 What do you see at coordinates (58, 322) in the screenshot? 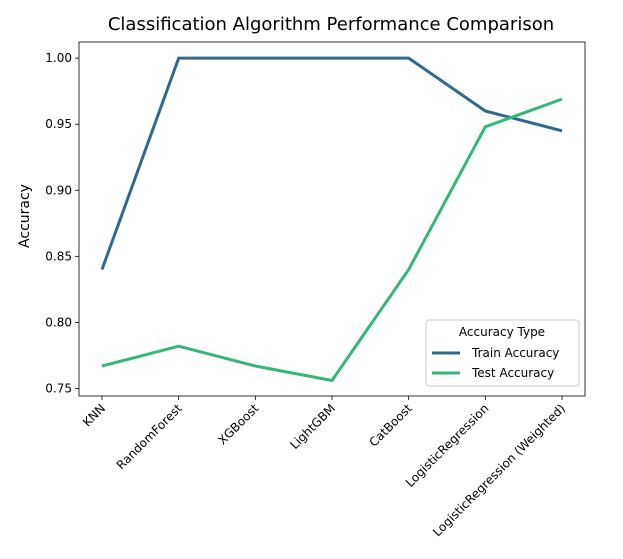
I see `y-tick-label: 0.80` at bounding box center [58, 322].